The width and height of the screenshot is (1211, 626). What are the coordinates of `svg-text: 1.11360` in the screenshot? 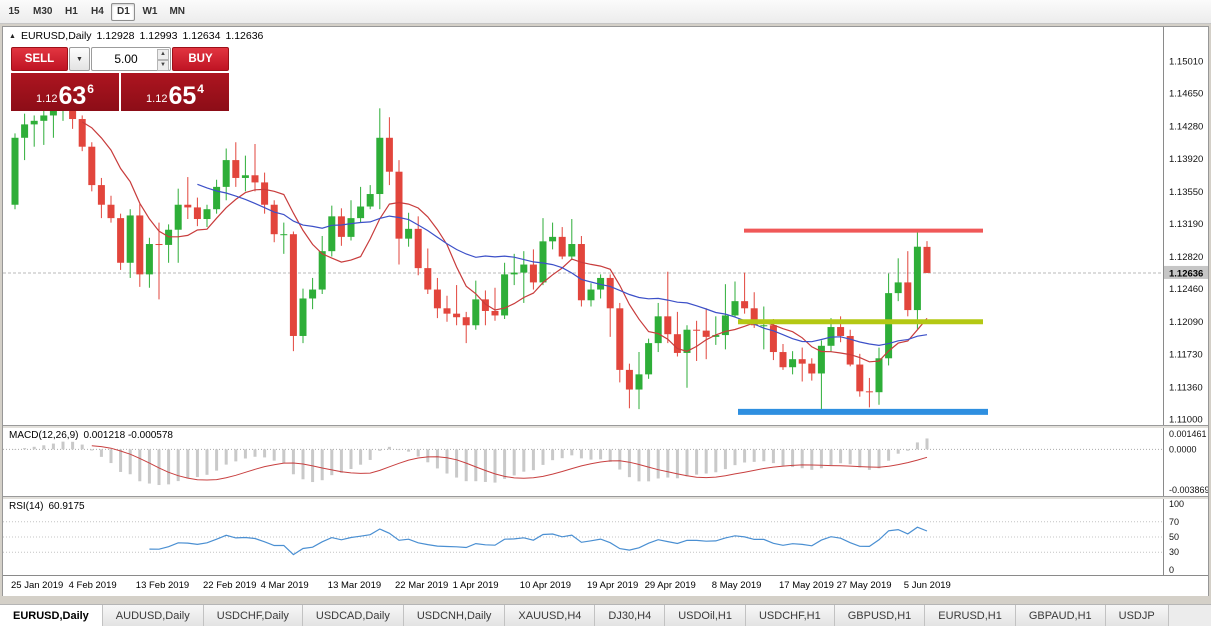 It's located at (1186, 387).